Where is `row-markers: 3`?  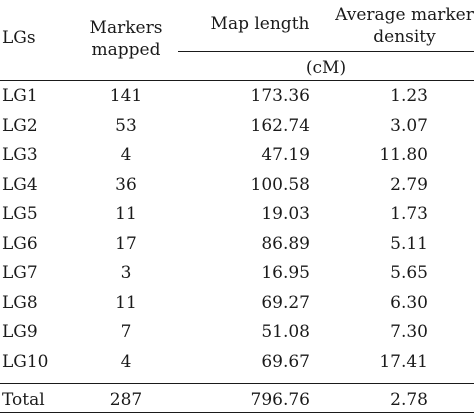
row-markers: 3 is located at coordinates (126, 273).